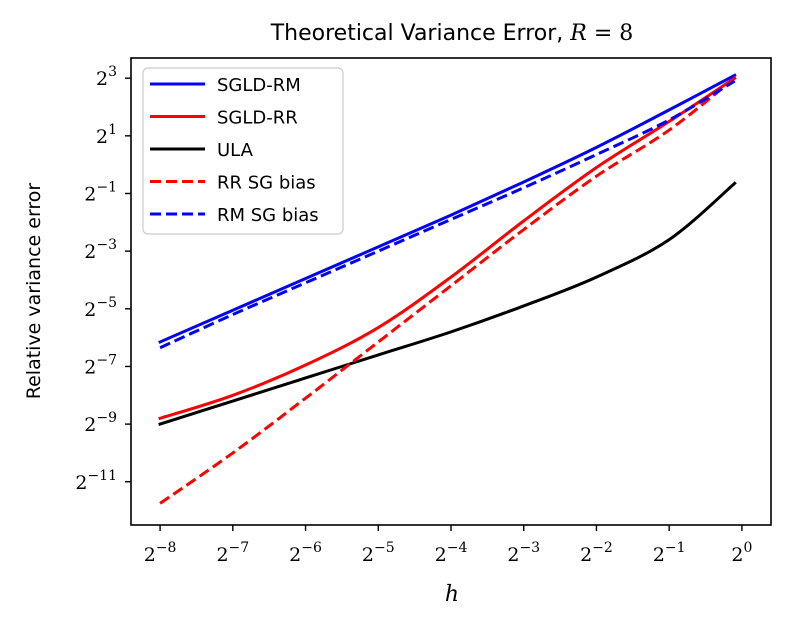 The image size is (792, 627). What do you see at coordinates (96, 481) in the screenshot?
I see `y-tick-label: 2−11` at bounding box center [96, 481].